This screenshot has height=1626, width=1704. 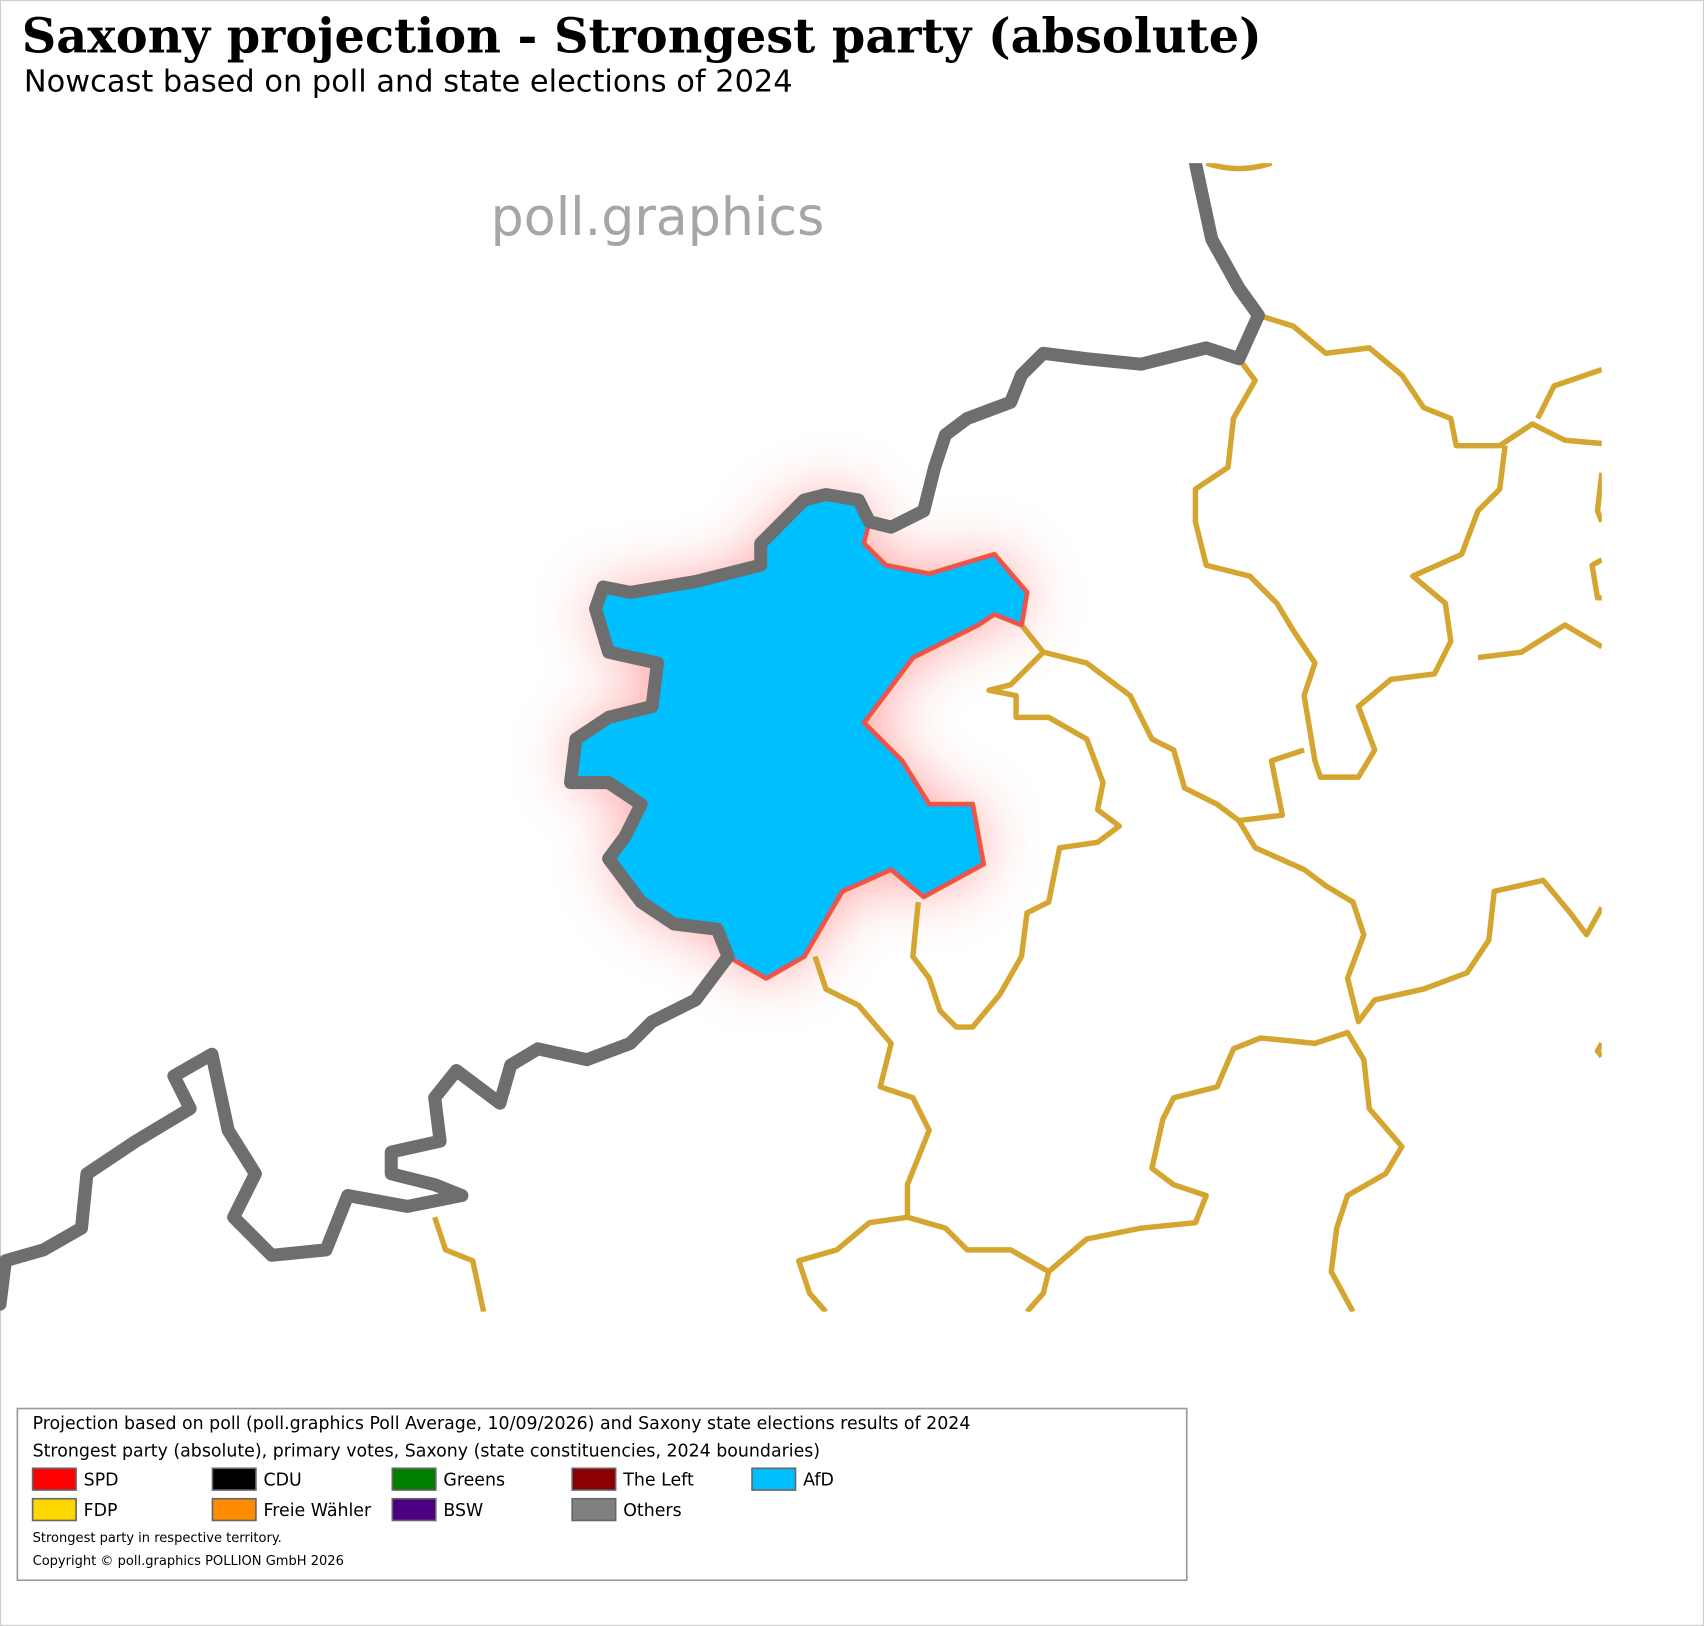 I want to click on legend-label: AfD, so click(x=818, y=1481).